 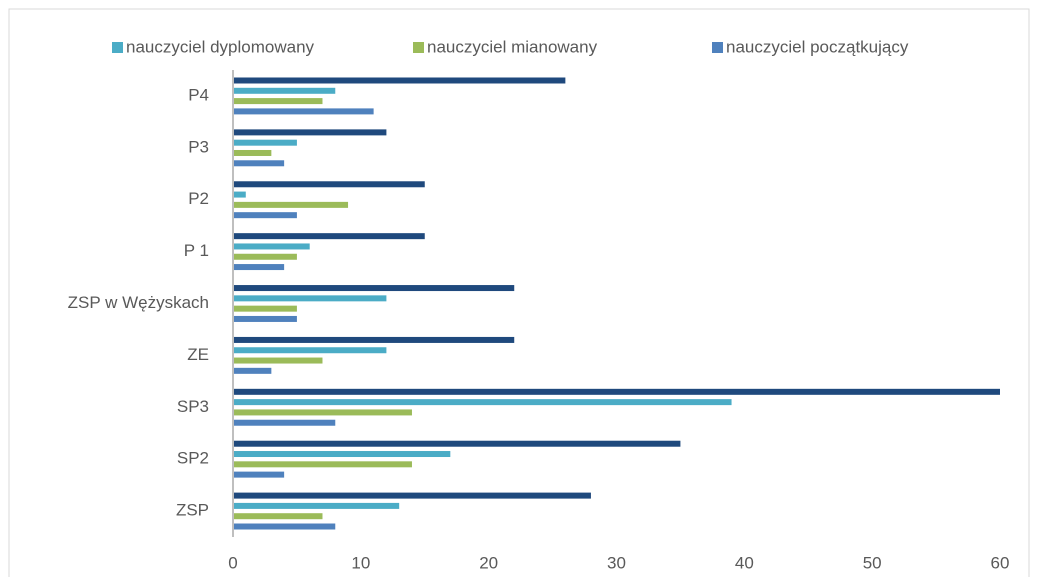 What do you see at coordinates (1000, 562) in the screenshot?
I see `x-tick-label: 60` at bounding box center [1000, 562].